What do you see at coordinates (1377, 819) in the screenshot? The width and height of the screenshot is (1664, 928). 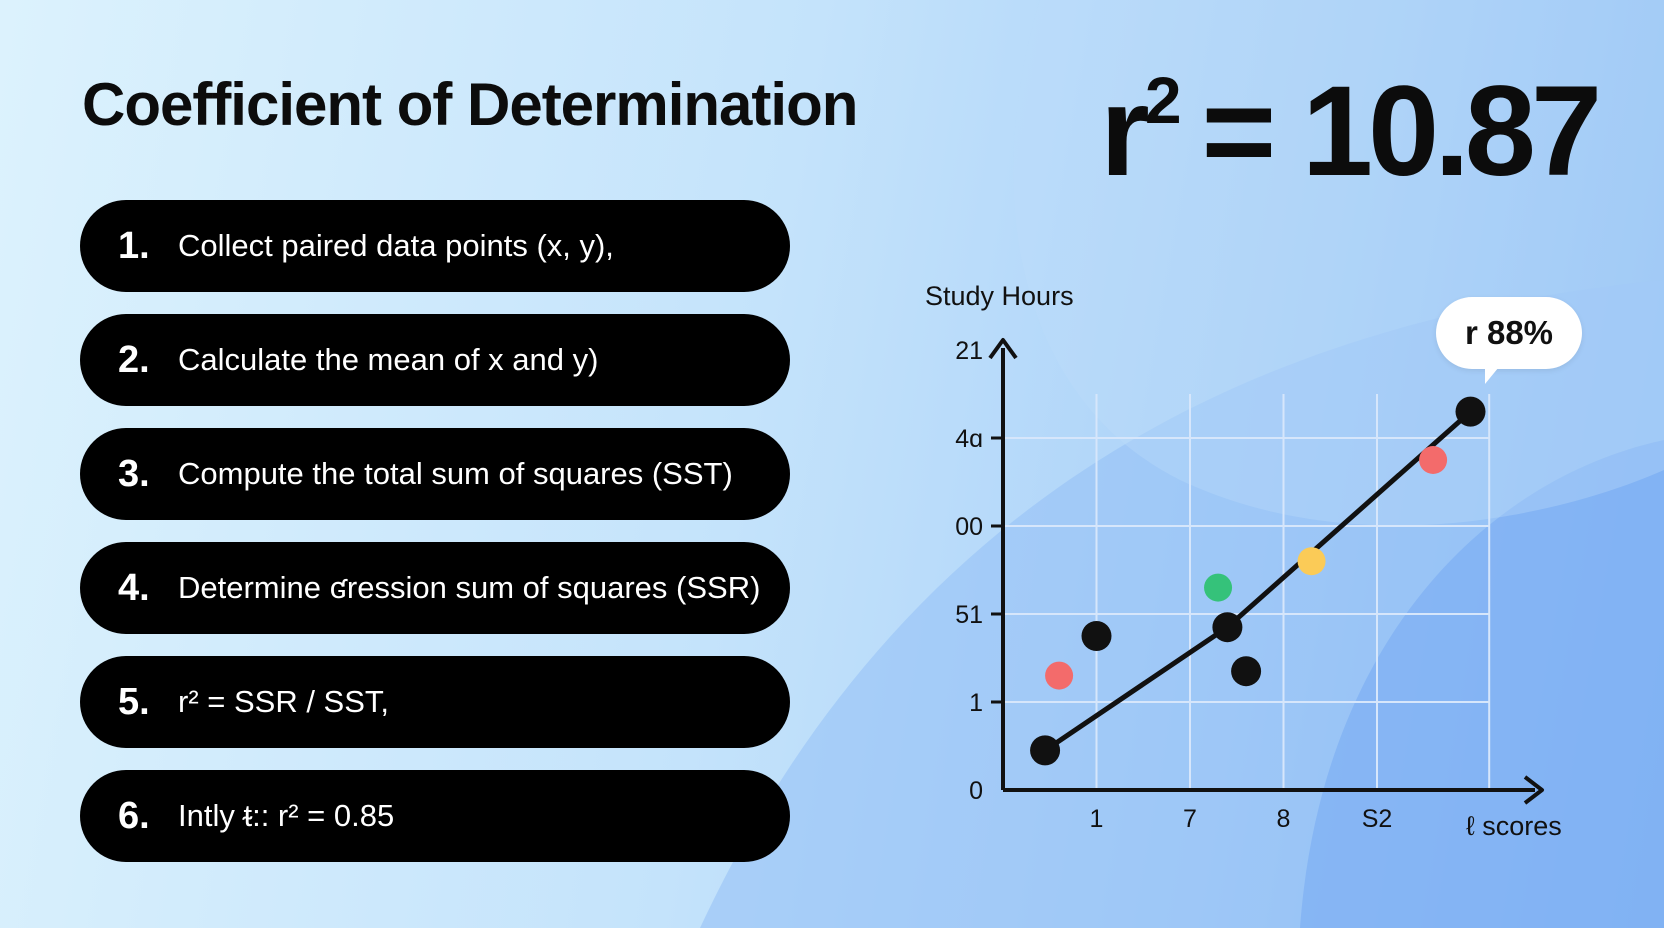 I see `x-tick-label: S2` at bounding box center [1377, 819].